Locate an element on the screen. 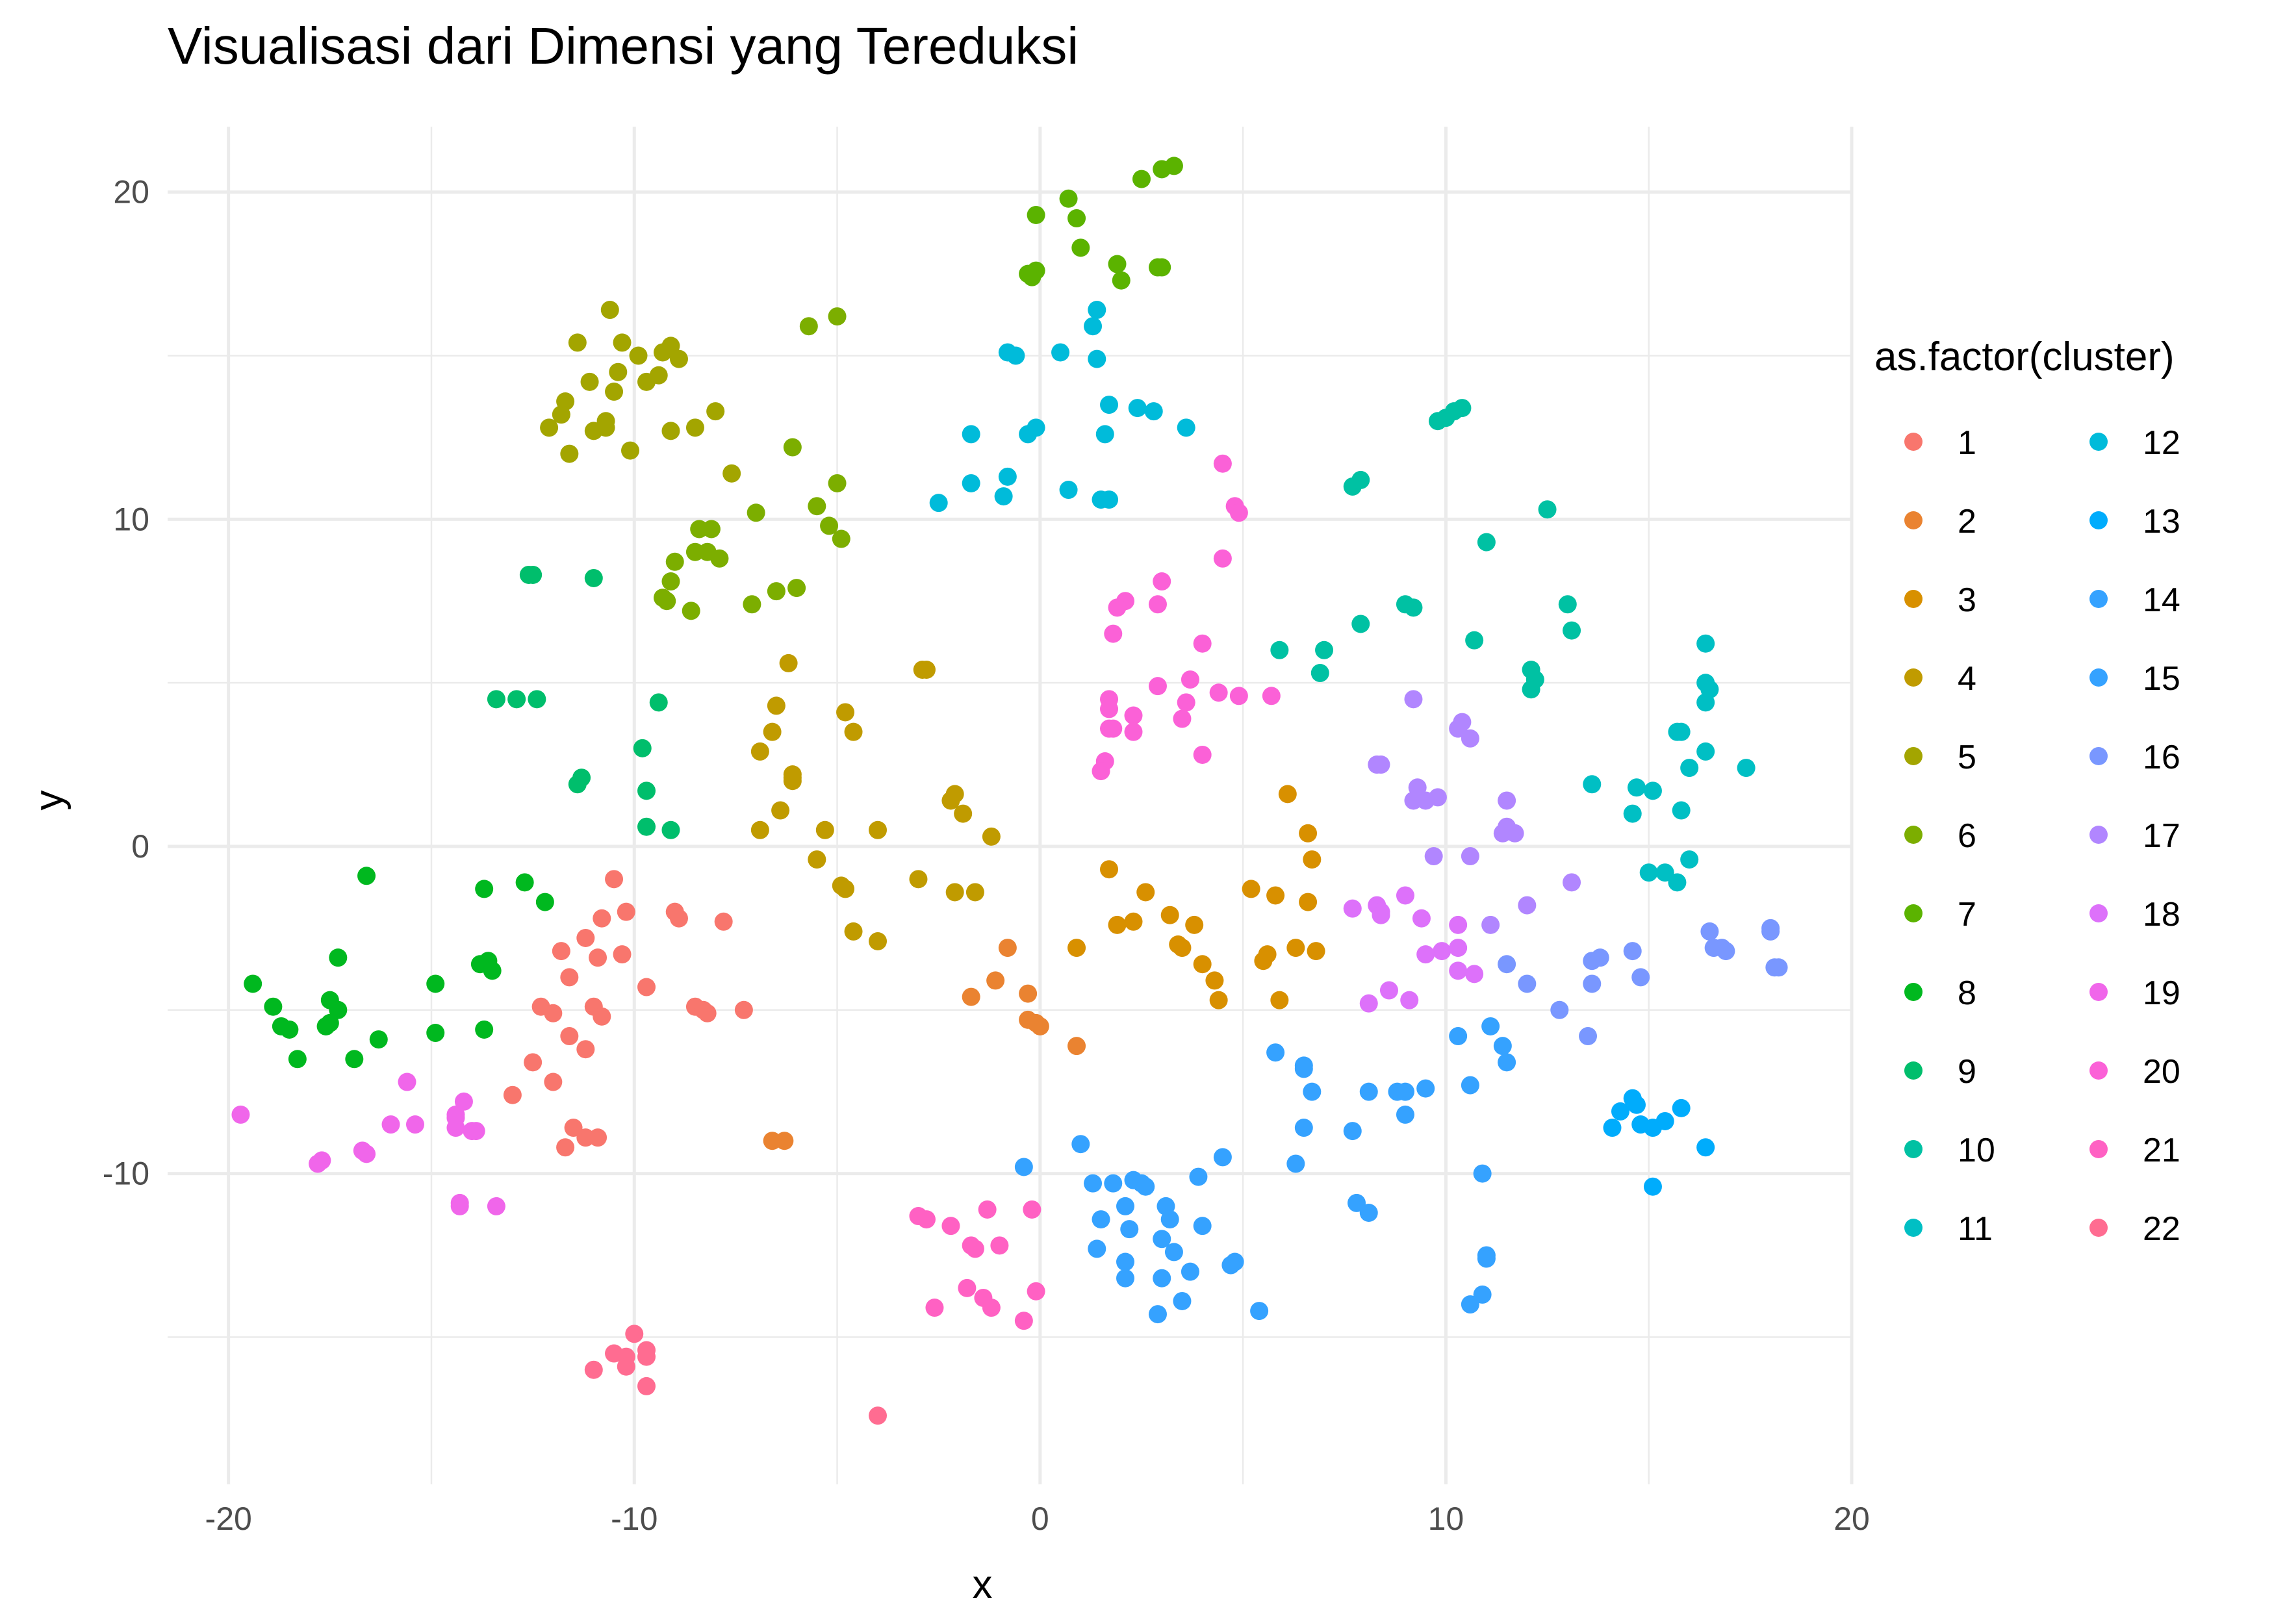 The image size is (2274, 1624). legend-item-7: 7 is located at coordinates (1940, 914).